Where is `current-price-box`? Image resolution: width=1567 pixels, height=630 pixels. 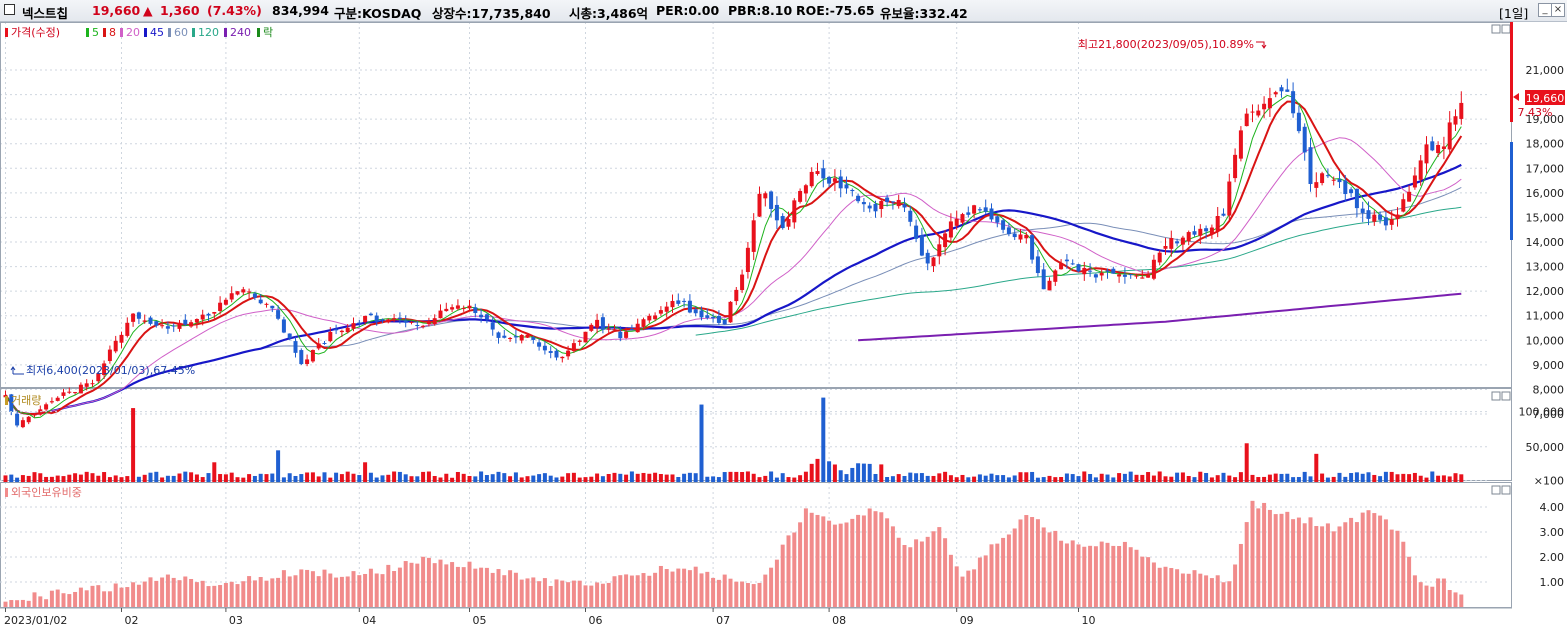
current-price-box is located at coordinates (1545, 97).